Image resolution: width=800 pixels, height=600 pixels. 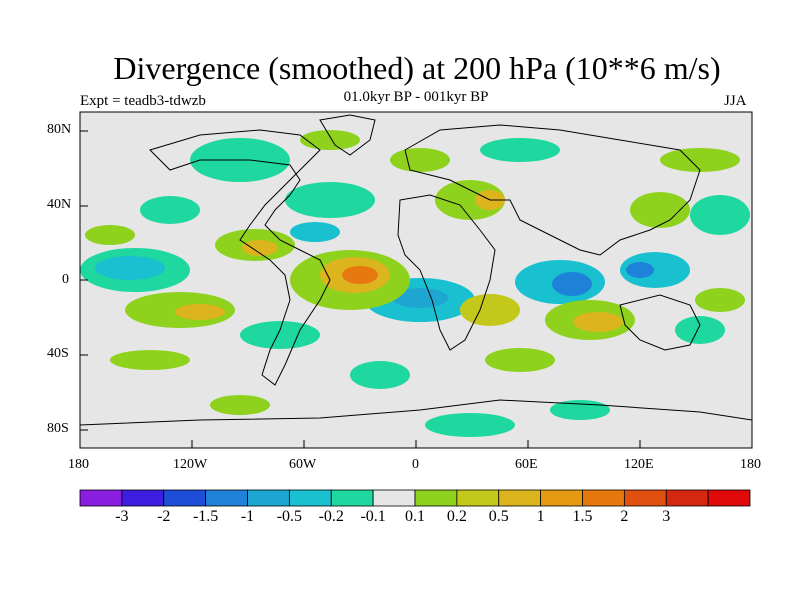 What do you see at coordinates (122, 516) in the screenshot?
I see `colorbar-label: -3` at bounding box center [122, 516].